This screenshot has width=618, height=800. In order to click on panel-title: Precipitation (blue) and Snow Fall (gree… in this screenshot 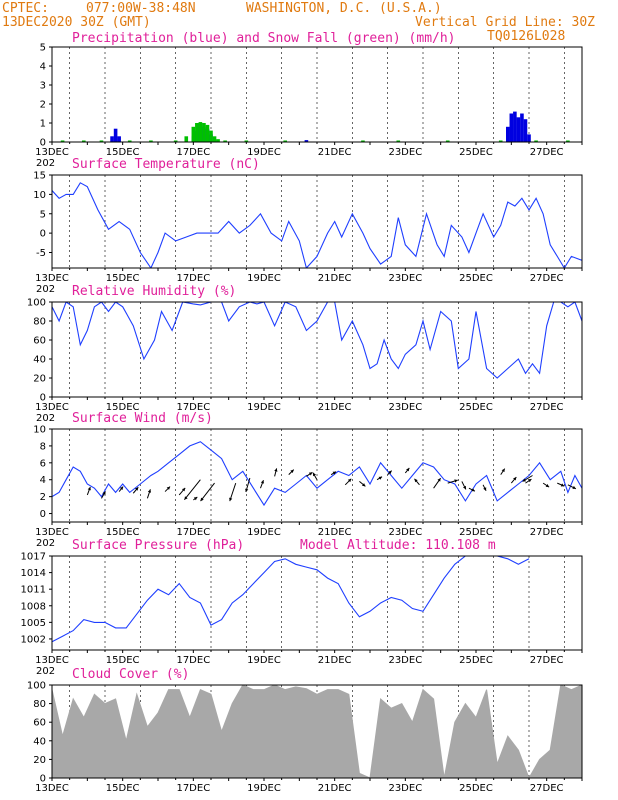, I will do `click(264, 38)`.